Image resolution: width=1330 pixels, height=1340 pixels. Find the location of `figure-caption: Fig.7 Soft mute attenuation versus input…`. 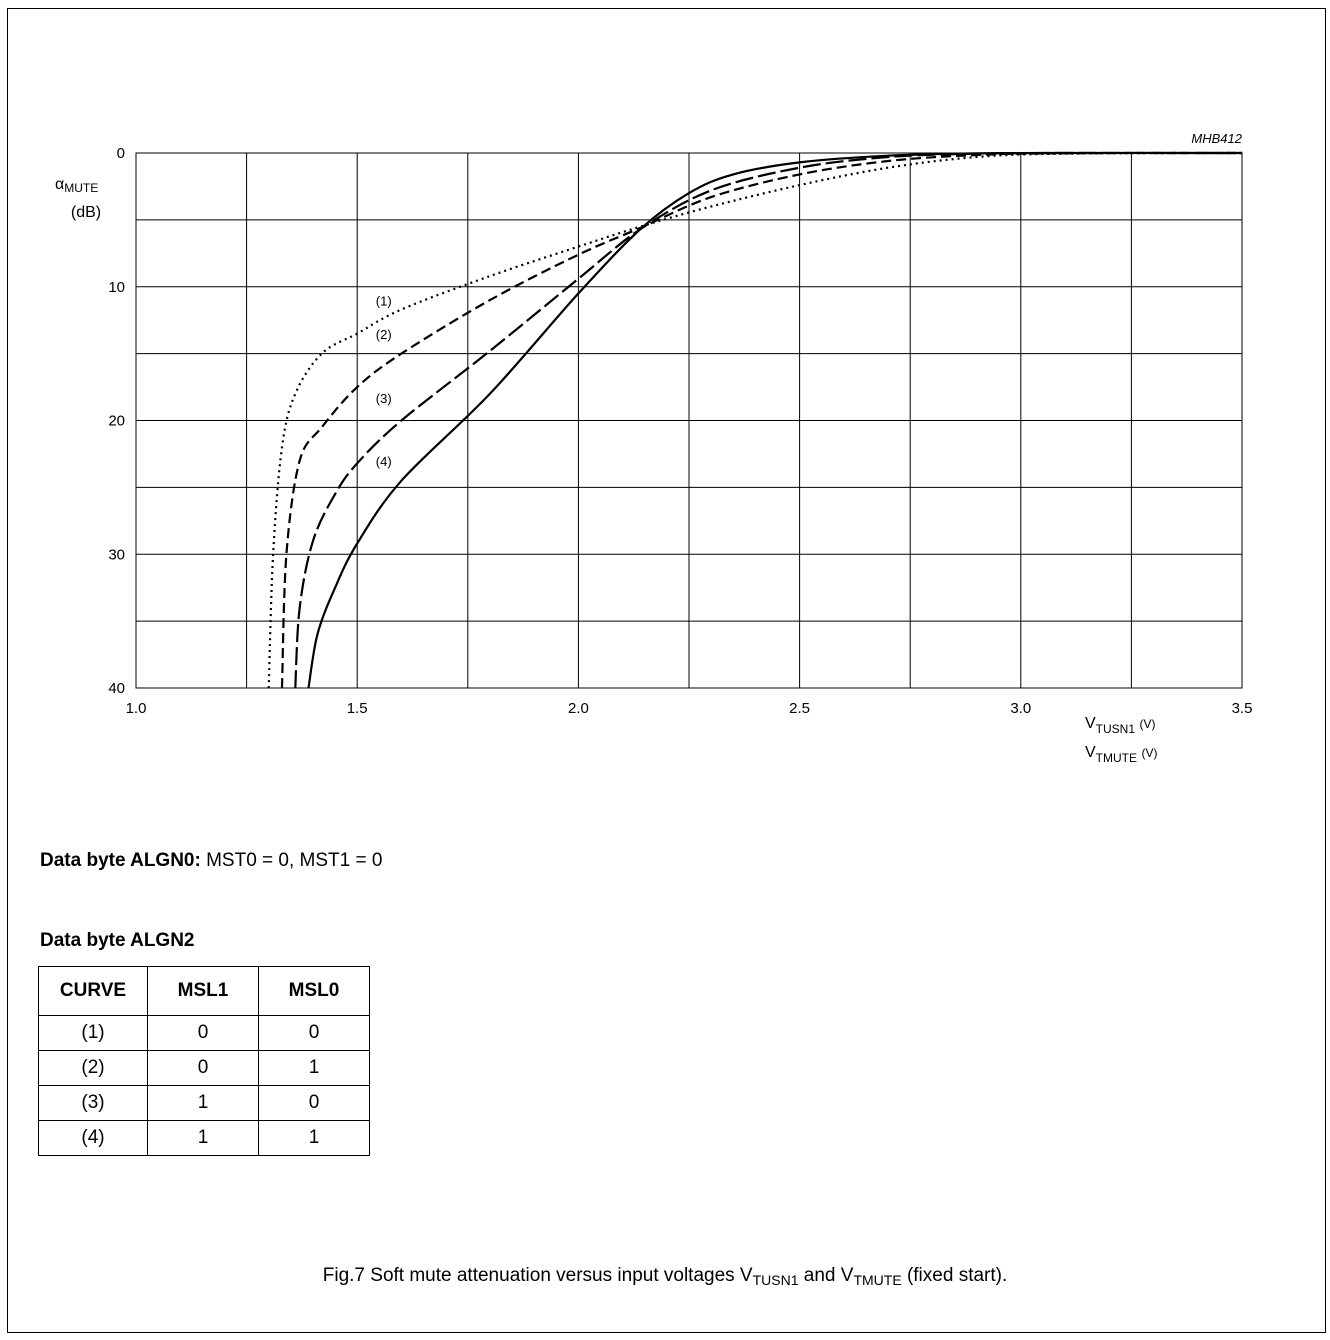

figure-caption: Fig.7 Soft mute attenuation versus input… is located at coordinates (665, 1276).